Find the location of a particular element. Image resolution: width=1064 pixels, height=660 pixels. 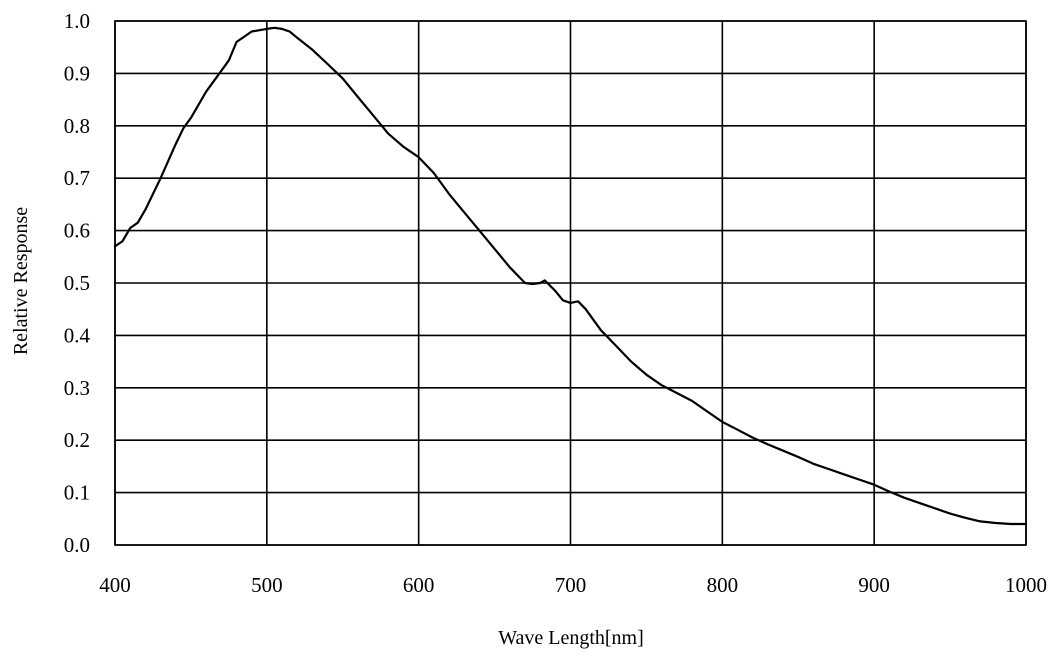

y-axis-title: Relative Response is located at coordinates (21, 281).